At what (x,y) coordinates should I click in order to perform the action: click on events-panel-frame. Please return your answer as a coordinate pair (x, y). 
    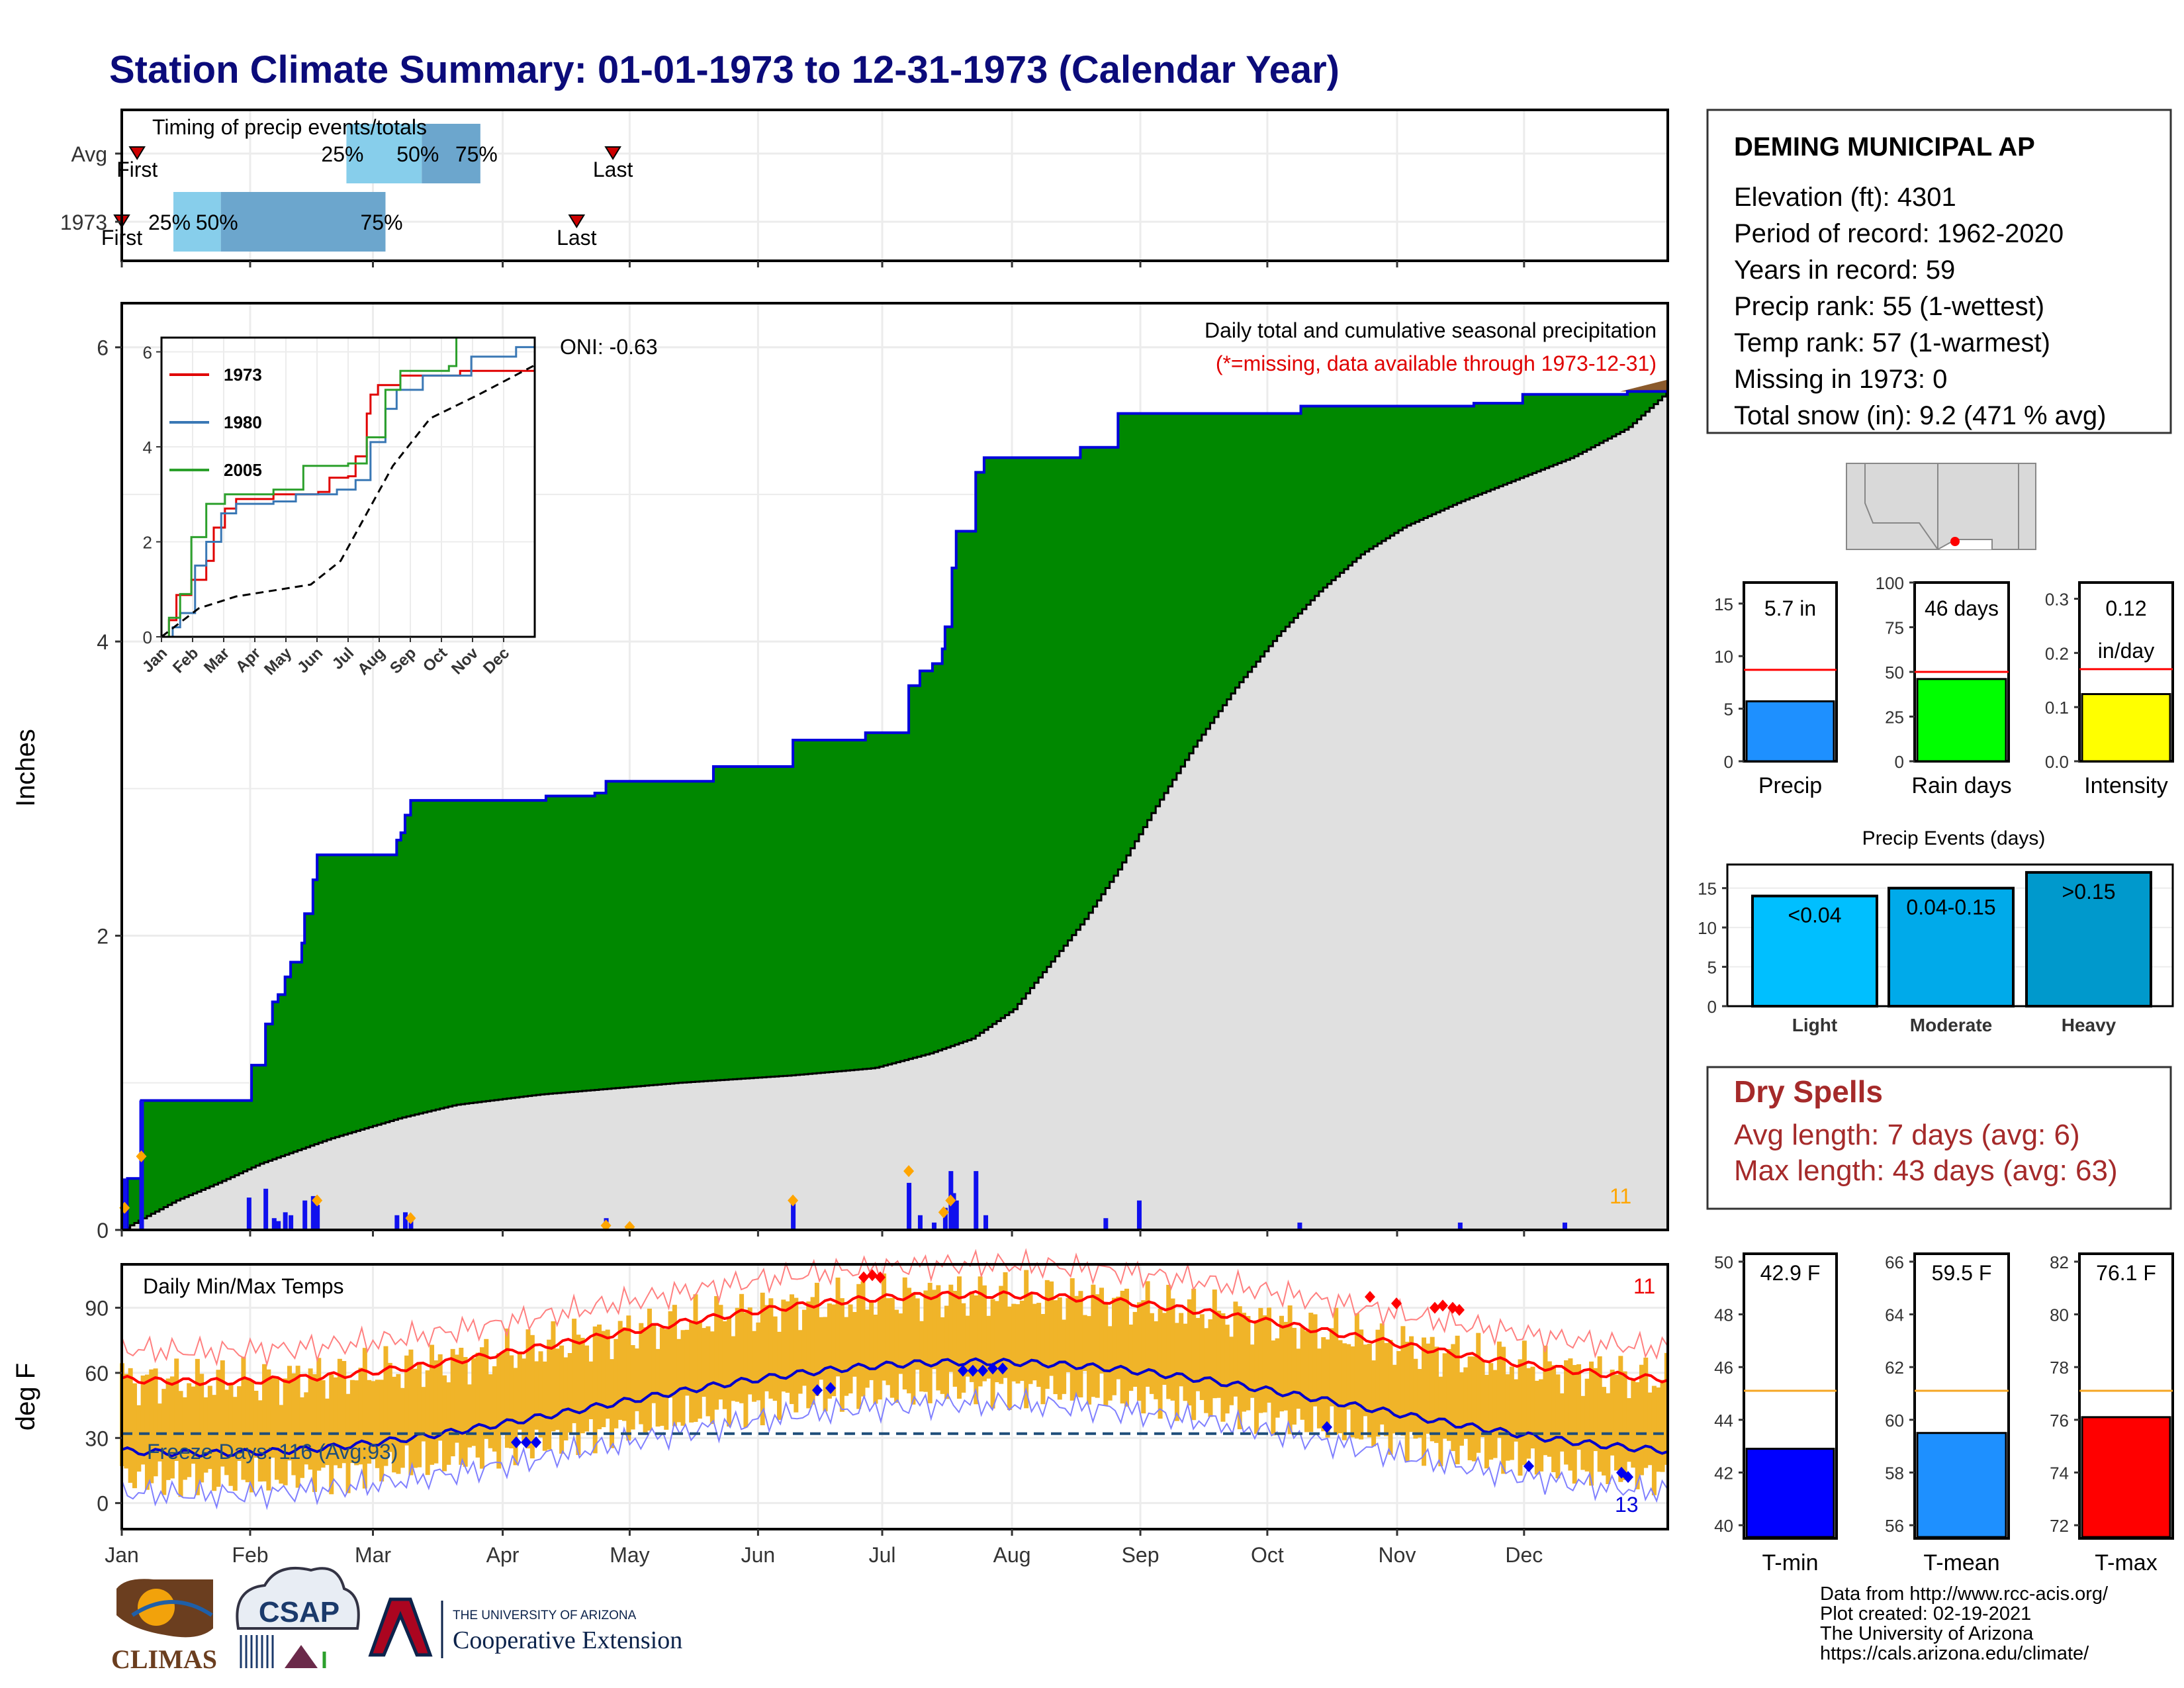
    Looking at the image, I should click on (1950, 935).